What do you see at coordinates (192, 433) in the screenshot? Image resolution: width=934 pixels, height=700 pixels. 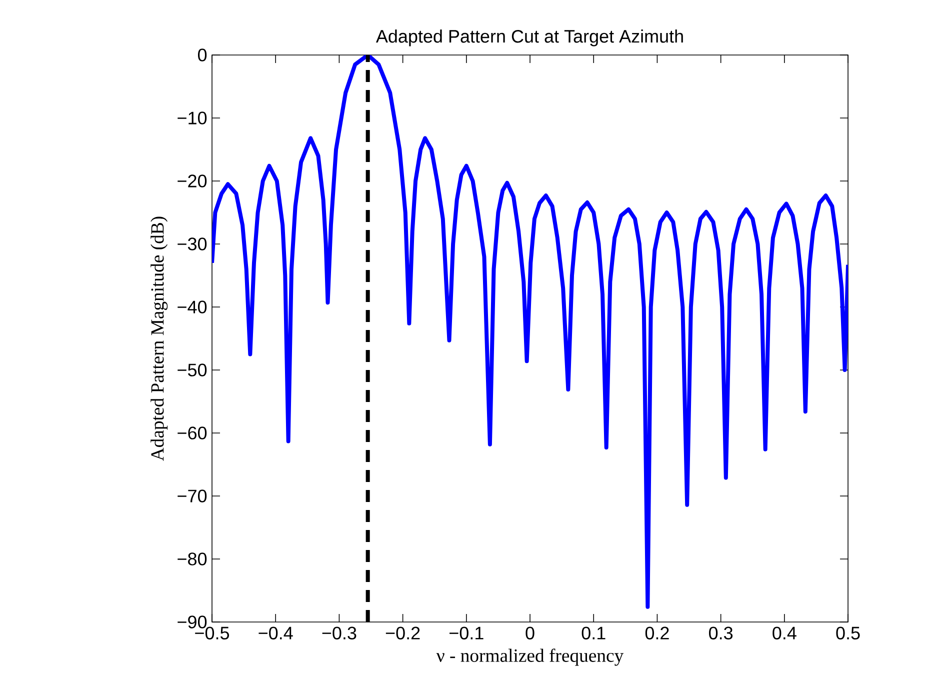 I see `y-tick-label: −60` at bounding box center [192, 433].